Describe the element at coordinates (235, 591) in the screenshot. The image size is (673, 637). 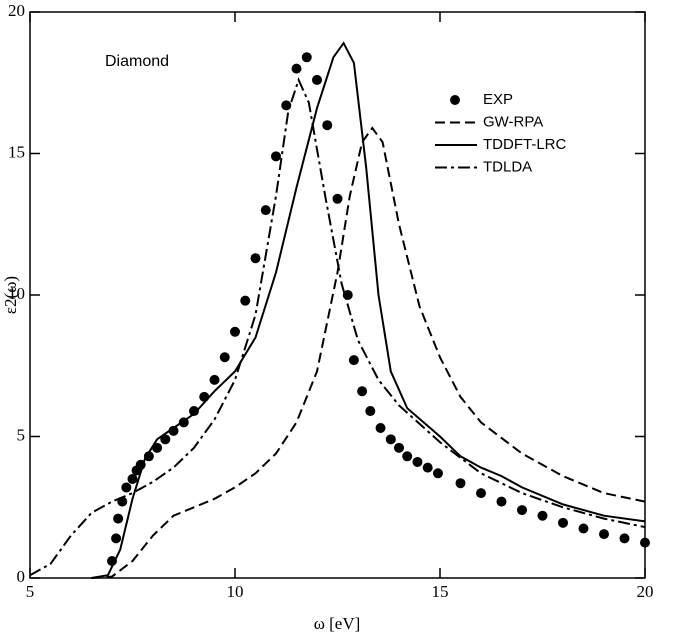
I see `x-tick-label: 10` at that location.